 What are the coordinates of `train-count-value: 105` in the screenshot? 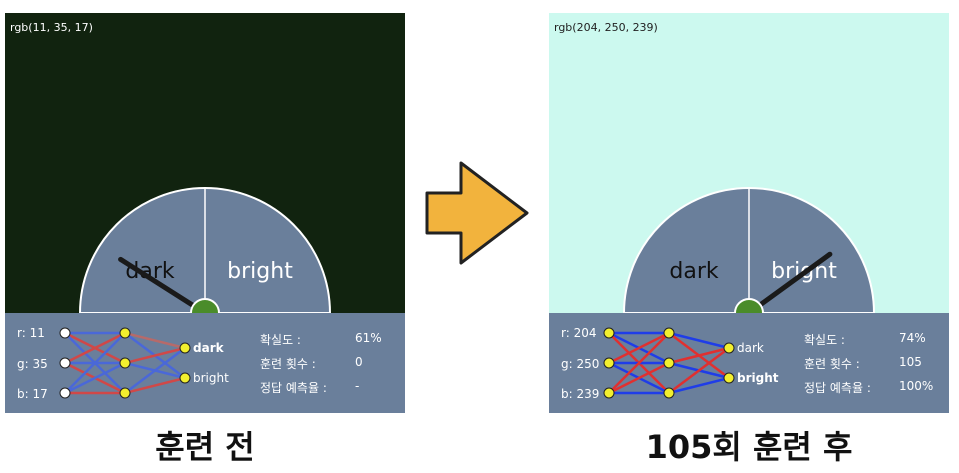 It's located at (910, 362).